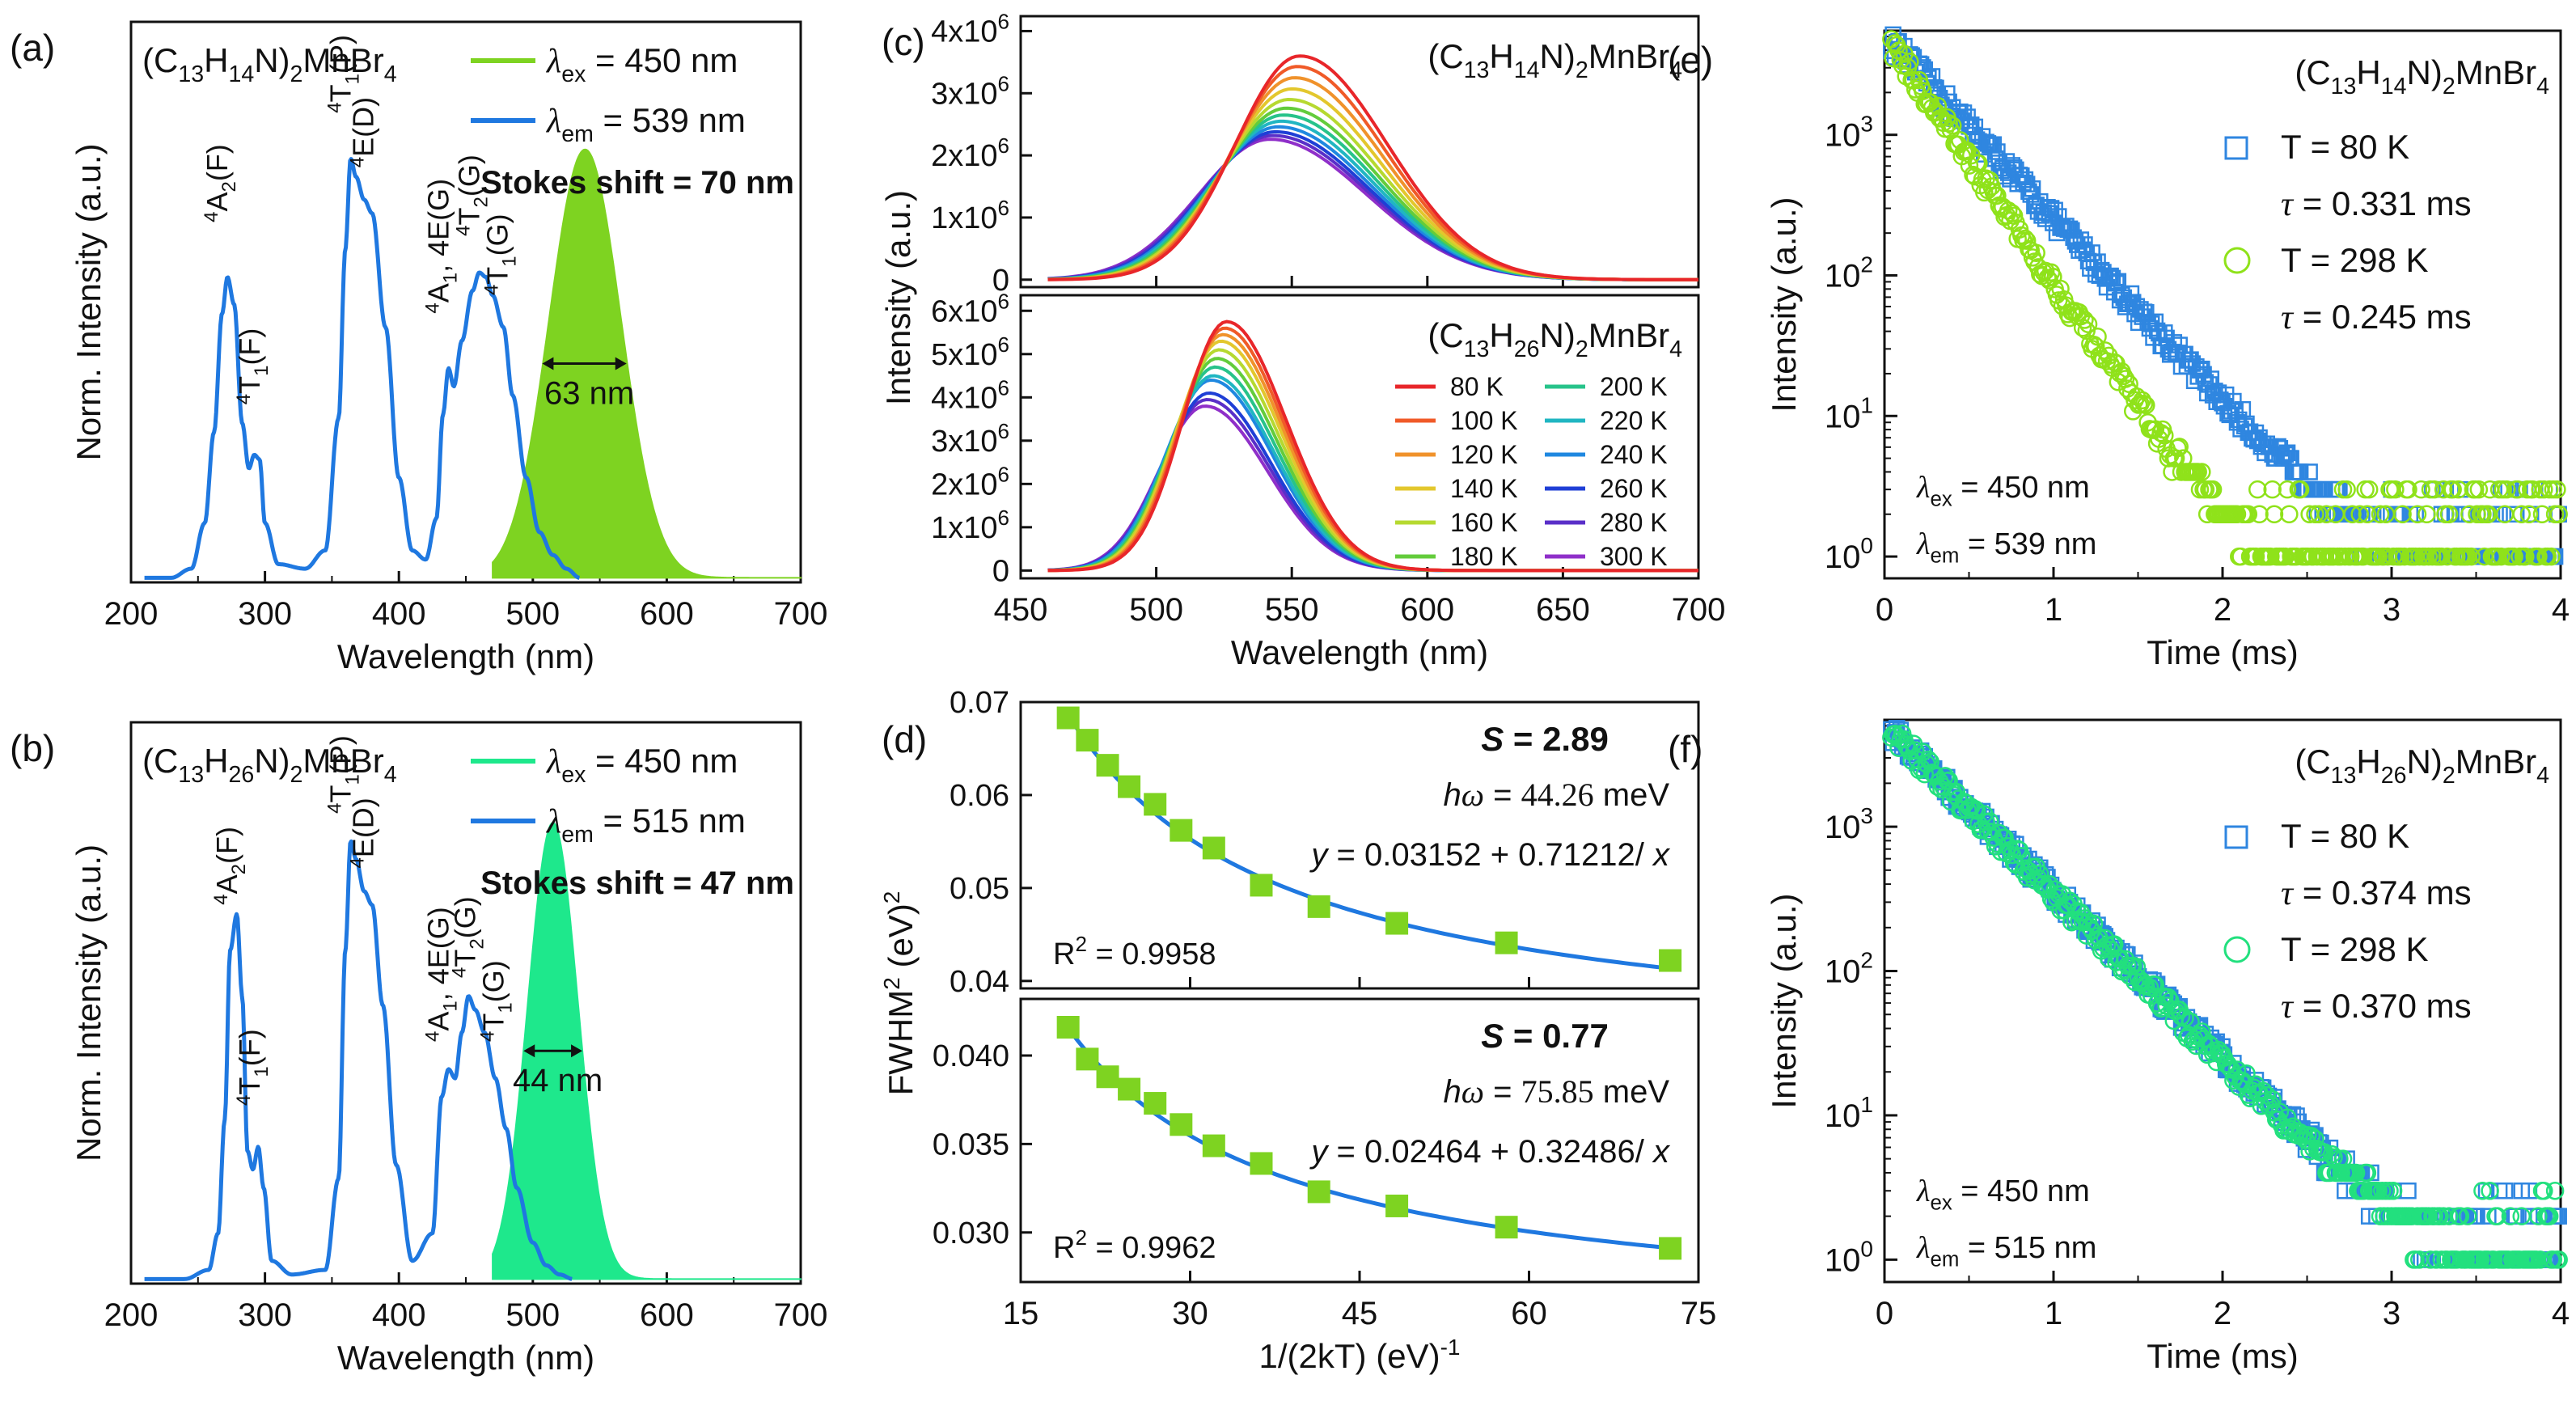  What do you see at coordinates (971, 1144) in the screenshot?
I see `y-tick-label: 0.035` at bounding box center [971, 1144].